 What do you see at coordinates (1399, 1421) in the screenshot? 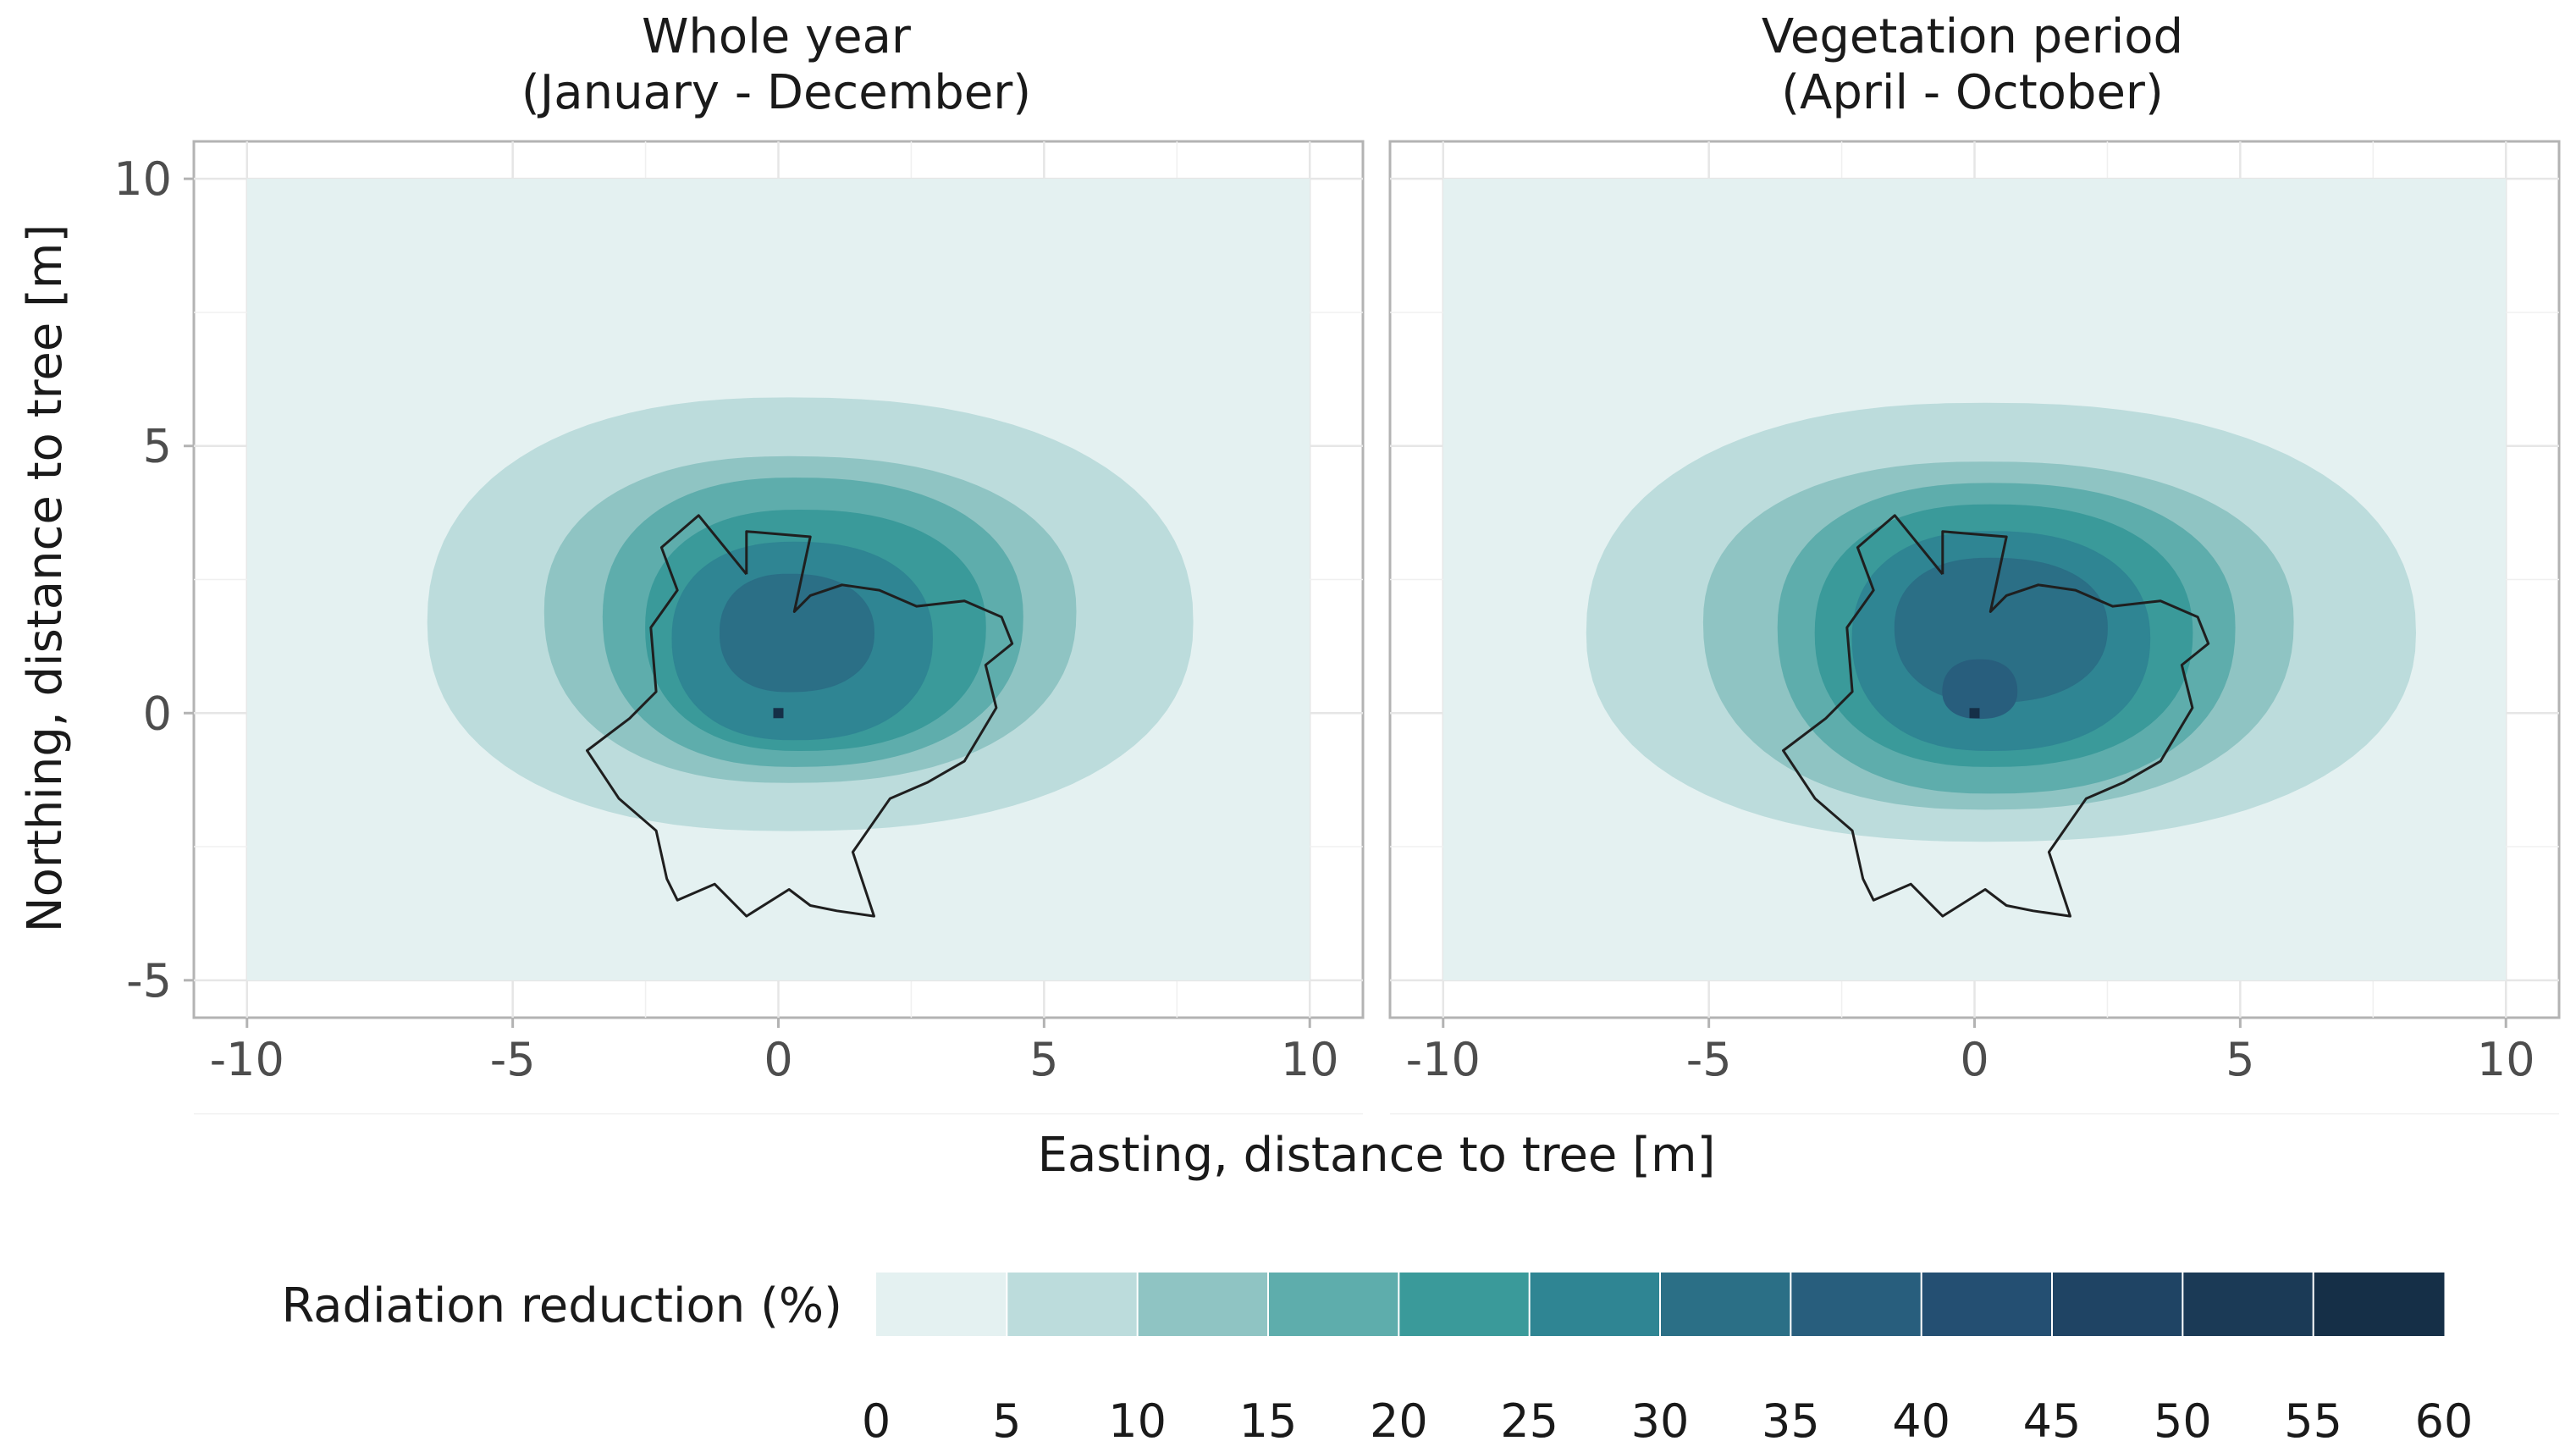
I see `legend-tick-label: 20` at bounding box center [1399, 1421].